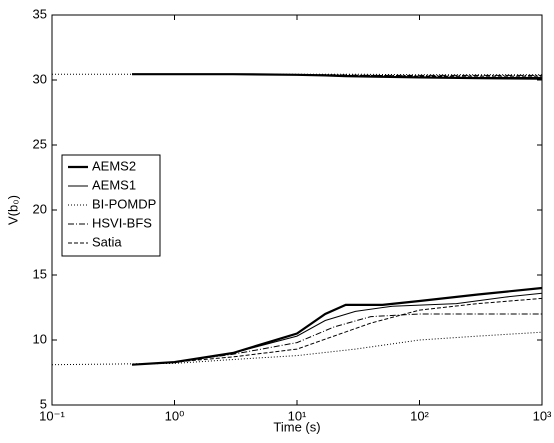 The height and width of the screenshot is (443, 554). I want to click on x-tick-label: 10¹, so click(297, 415).